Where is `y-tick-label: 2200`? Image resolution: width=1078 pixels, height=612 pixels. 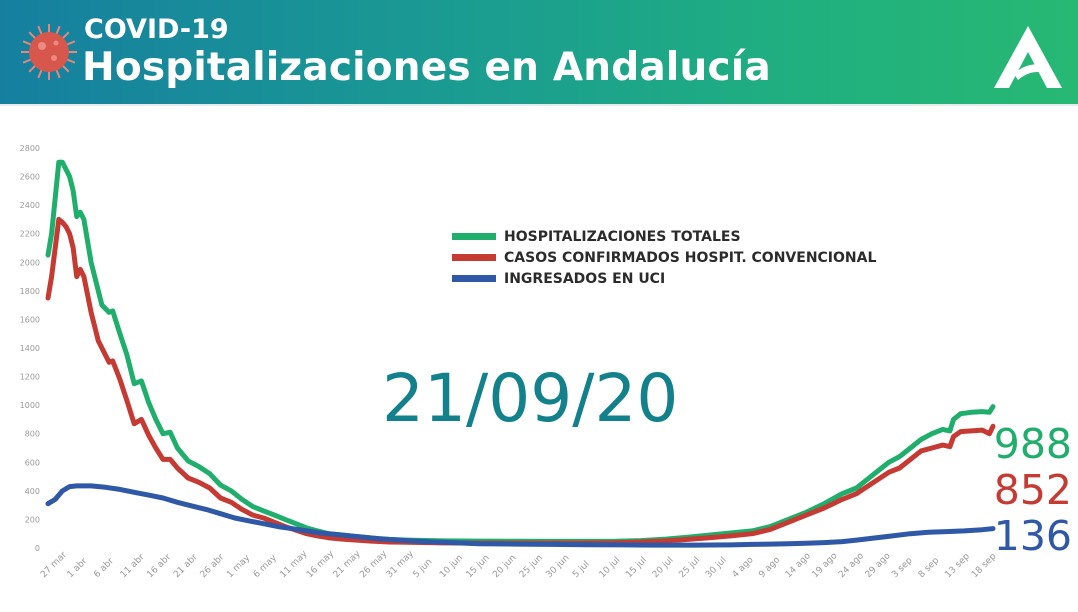
y-tick-label: 2200 is located at coordinates (30, 234).